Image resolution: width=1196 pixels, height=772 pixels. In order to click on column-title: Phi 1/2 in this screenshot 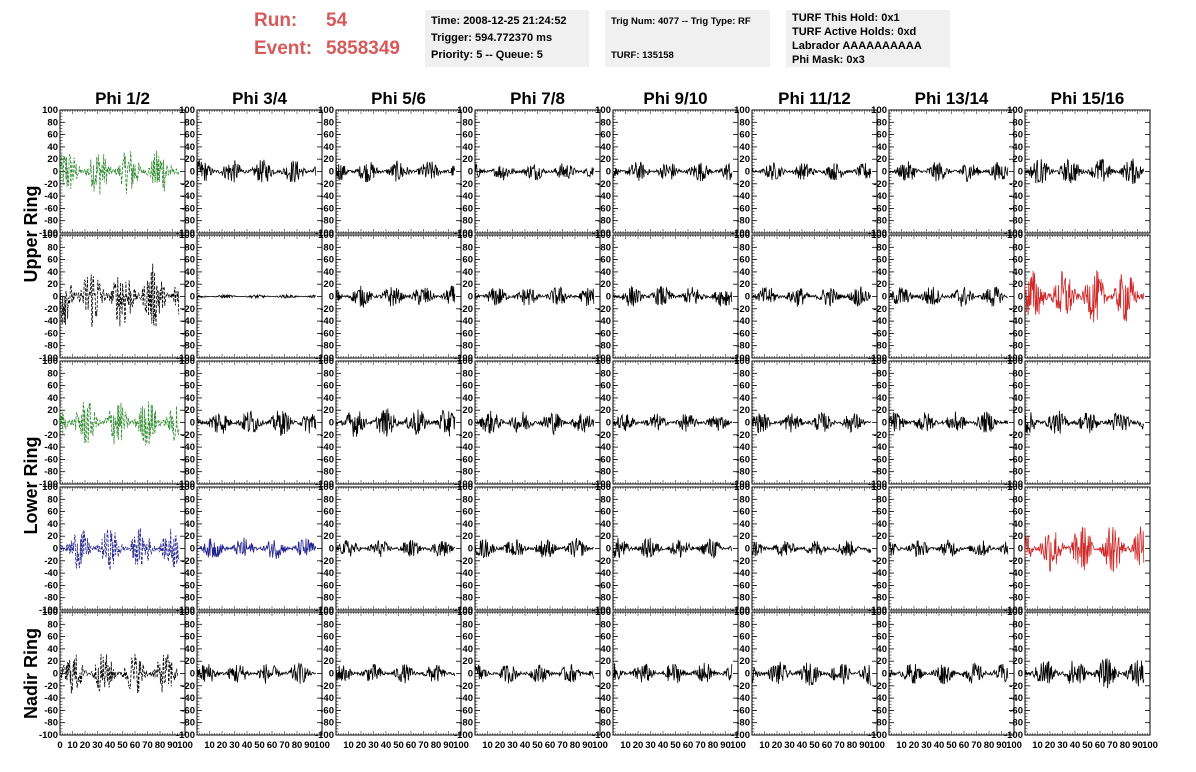, I will do `click(122, 98)`.